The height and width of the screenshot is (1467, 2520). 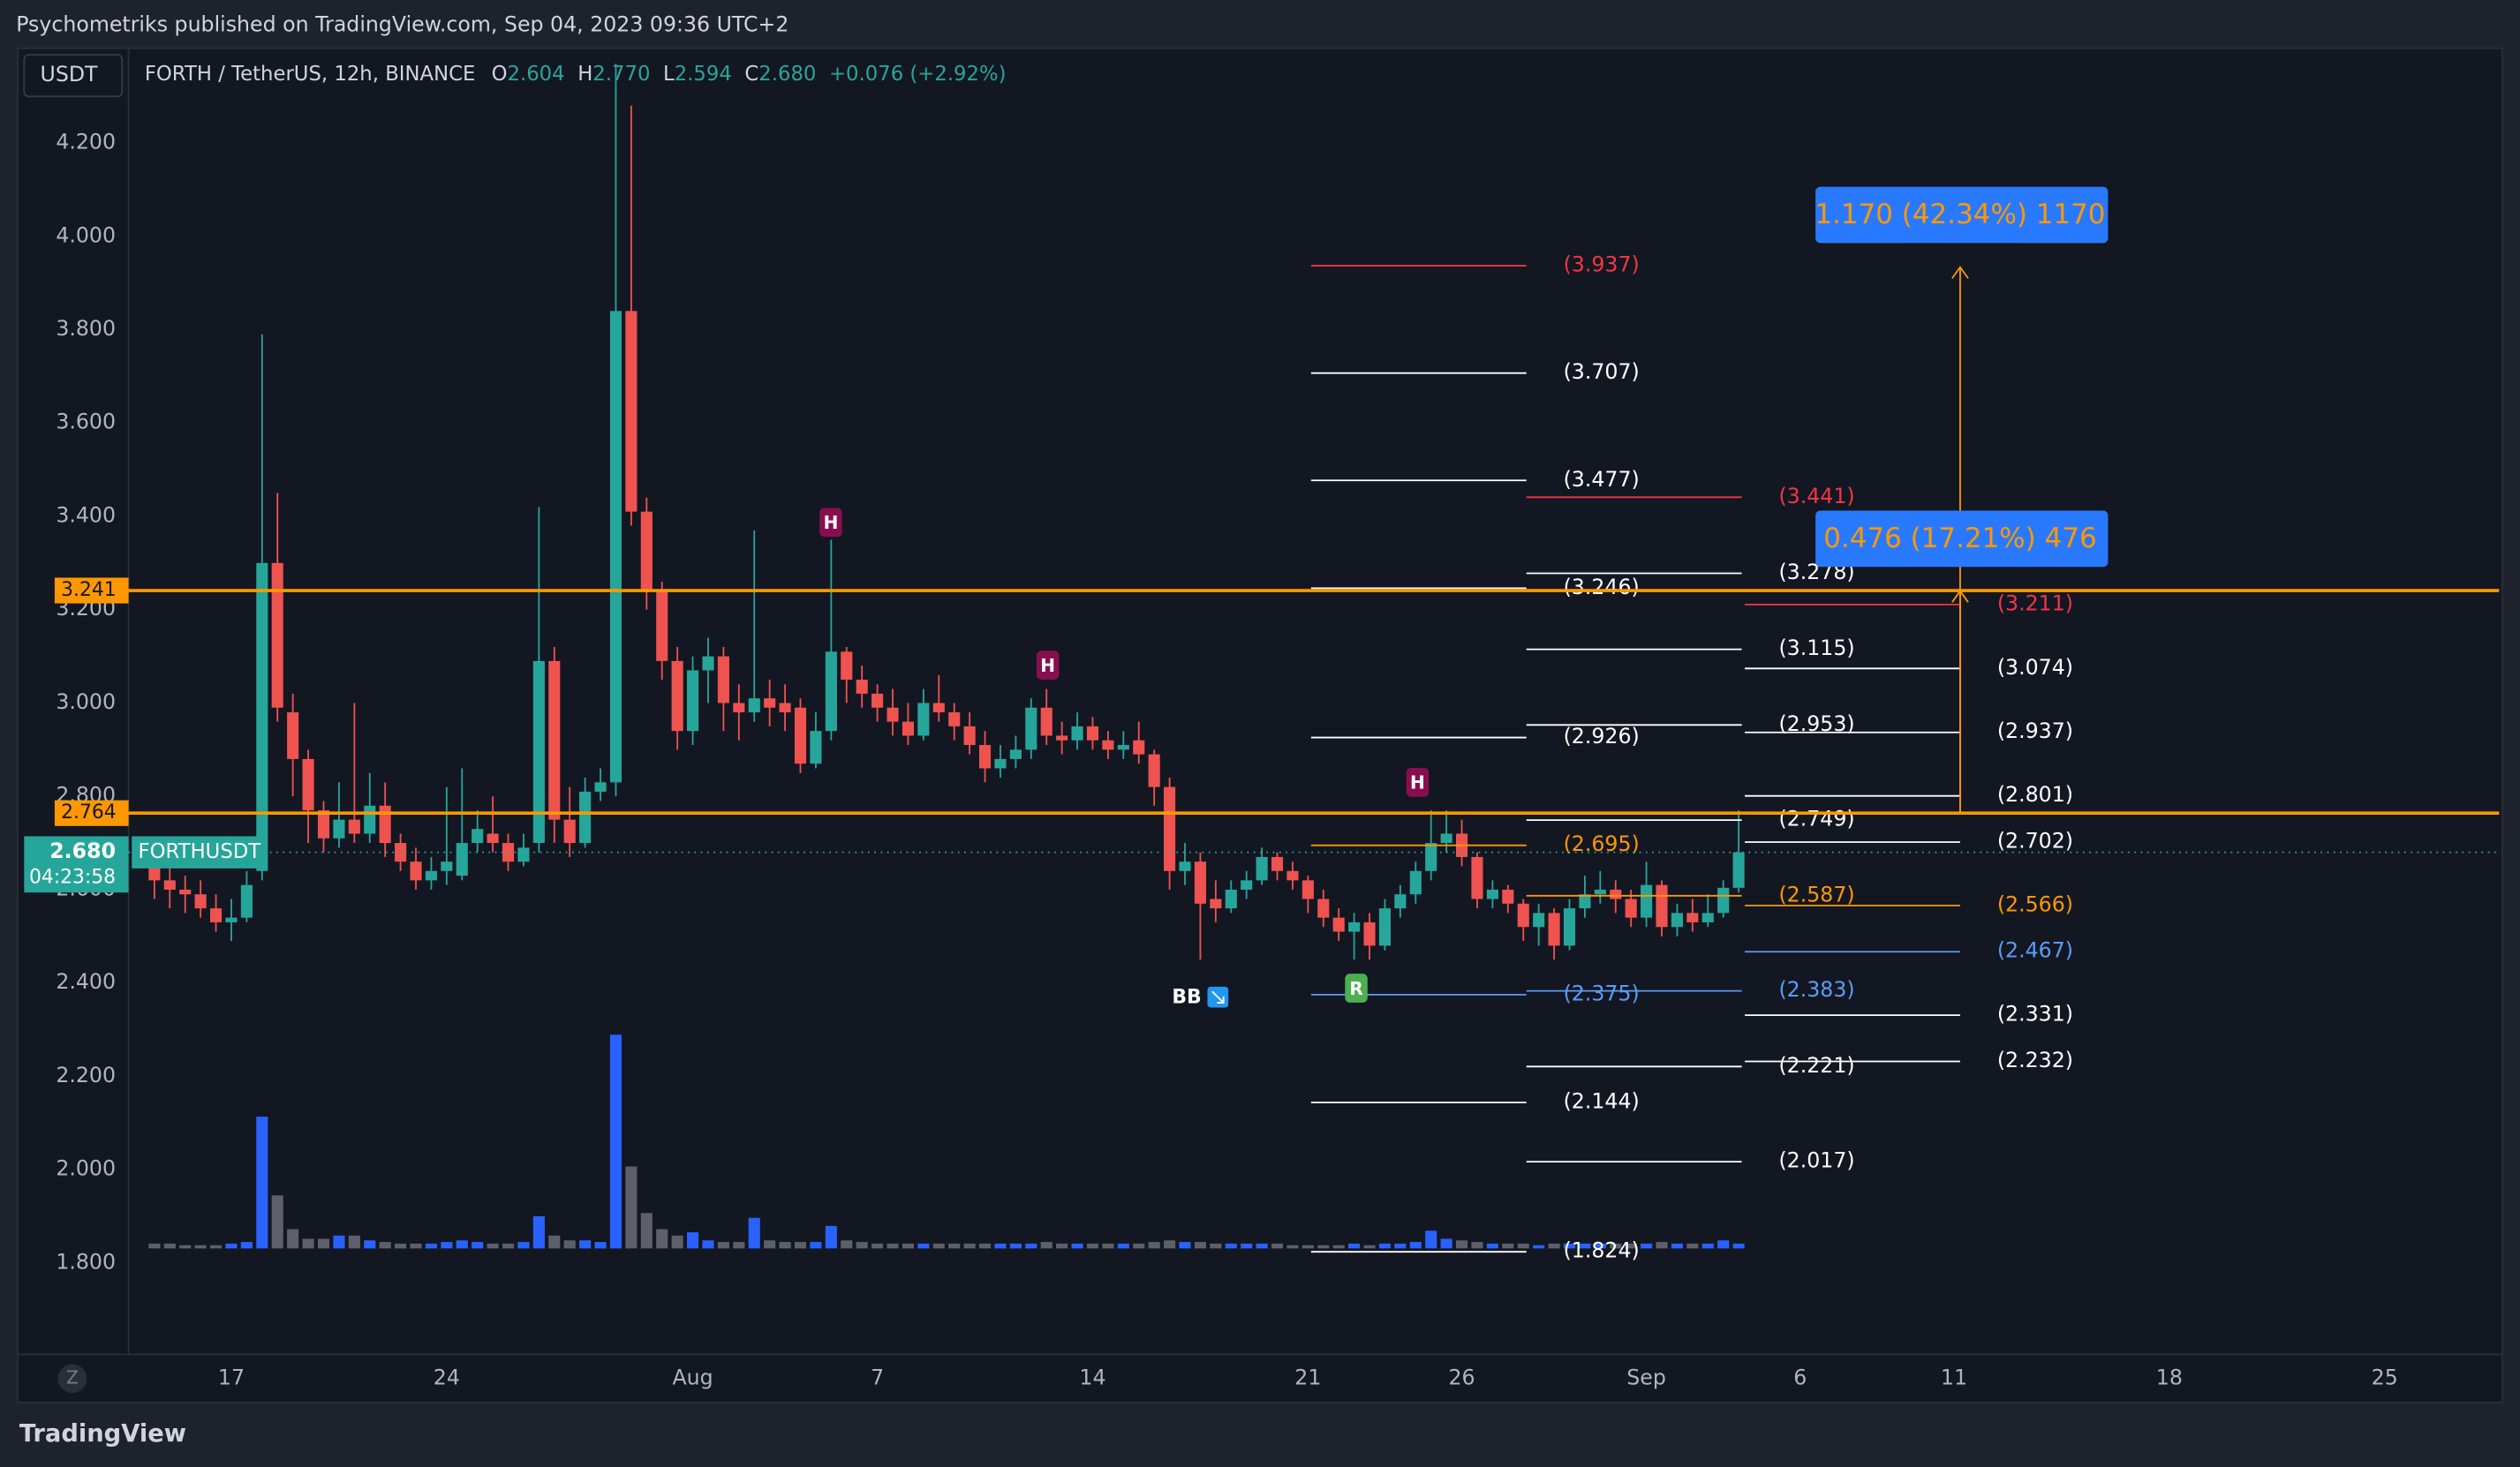 I want to click on zoom-label: Z, so click(x=72, y=1377).